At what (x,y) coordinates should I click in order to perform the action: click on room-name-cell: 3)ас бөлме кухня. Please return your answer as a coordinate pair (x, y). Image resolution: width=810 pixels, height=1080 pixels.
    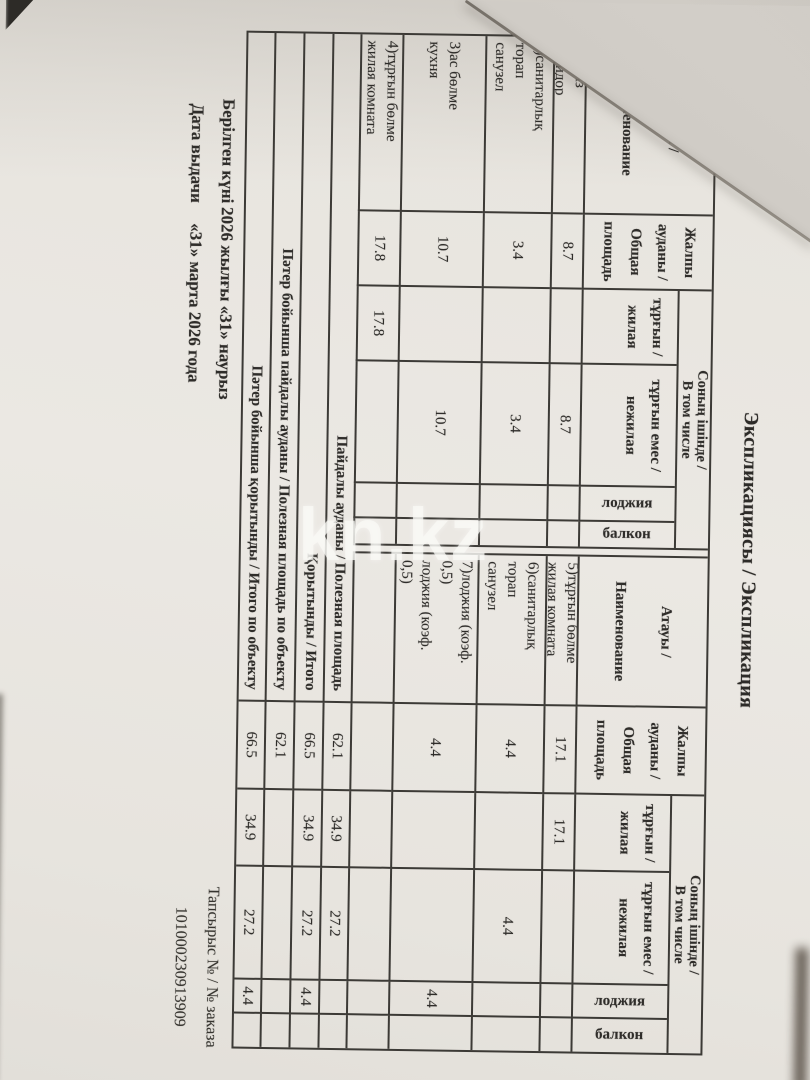
    Looking at the image, I should click on (442, 124).